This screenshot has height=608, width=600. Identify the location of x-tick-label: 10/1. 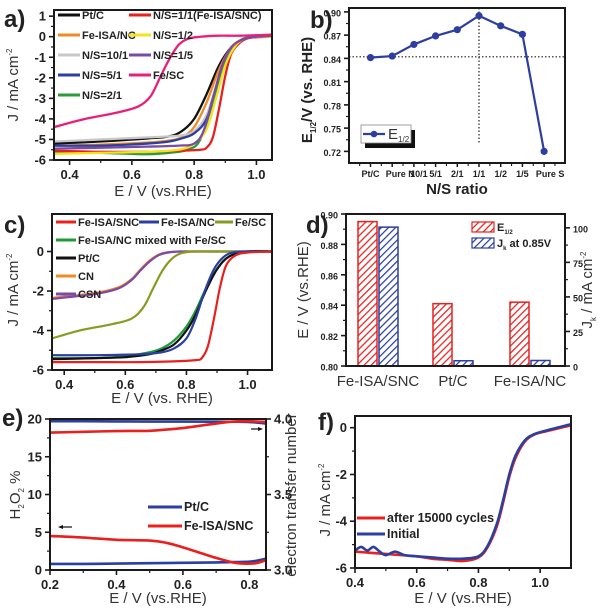
(419, 174).